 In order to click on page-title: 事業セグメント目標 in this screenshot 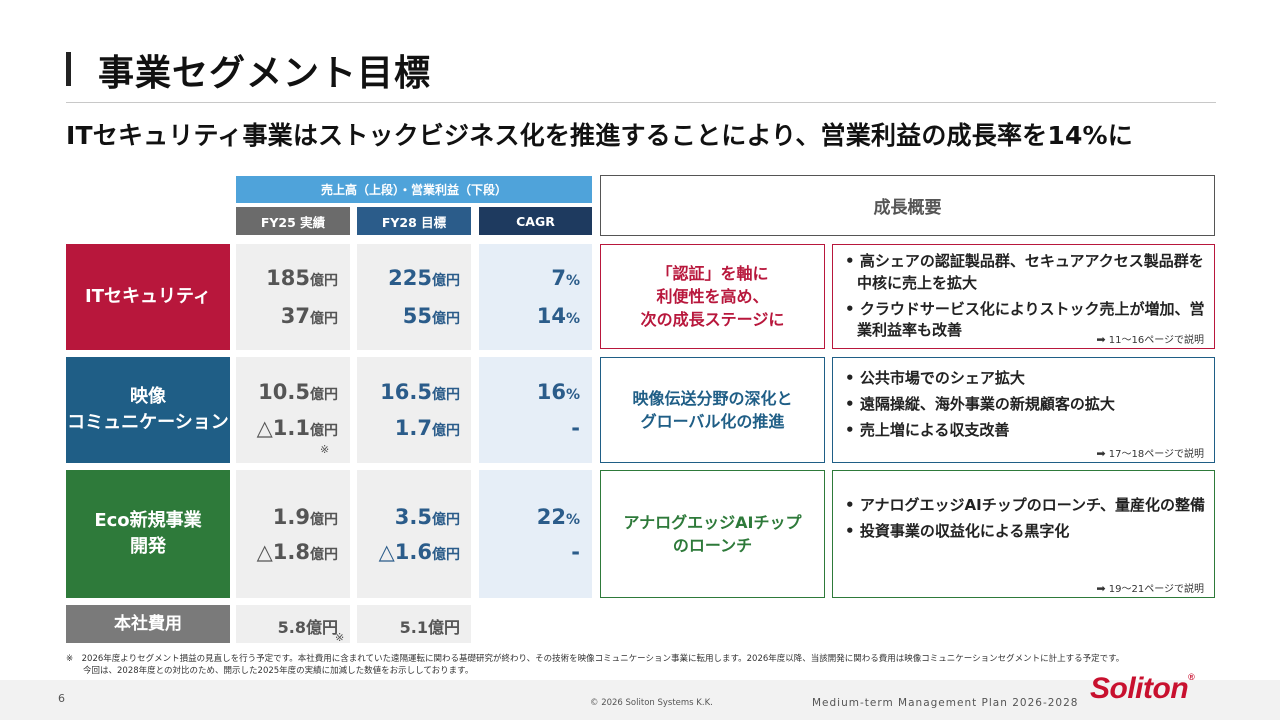, I will do `click(265, 73)`.